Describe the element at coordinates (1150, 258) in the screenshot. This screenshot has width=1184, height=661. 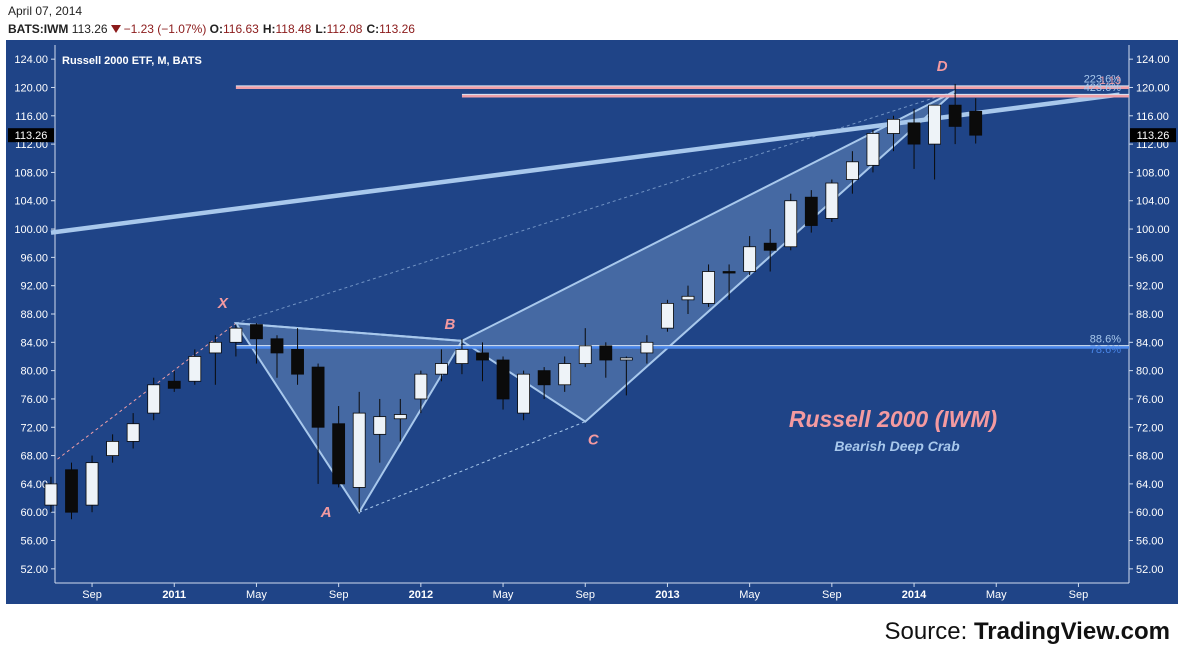
I see `y-tick-label-right: 96.00` at that location.